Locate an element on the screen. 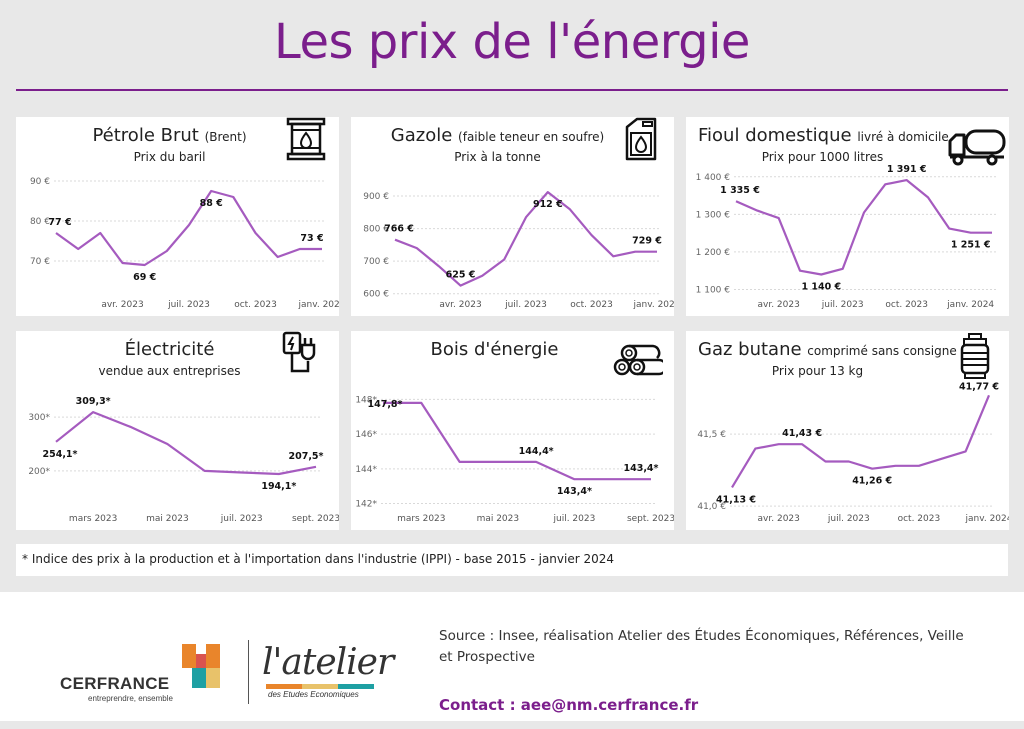  butane-series-line is located at coordinates (861, 441).